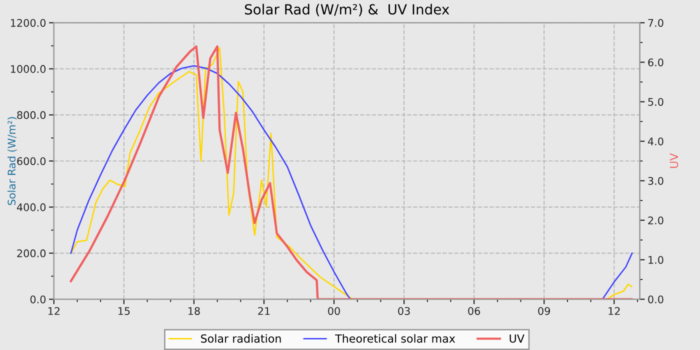  What do you see at coordinates (656, 260) in the screenshot?
I see `y2-tick-label: 1.0` at bounding box center [656, 260].